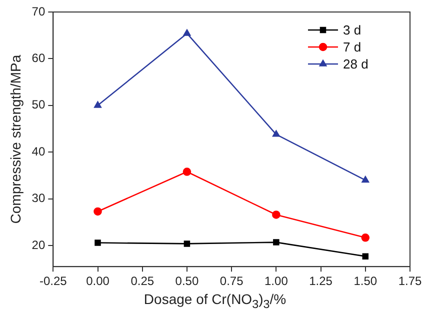  I want to click on x-tick-label: 0.75, so click(232, 281).